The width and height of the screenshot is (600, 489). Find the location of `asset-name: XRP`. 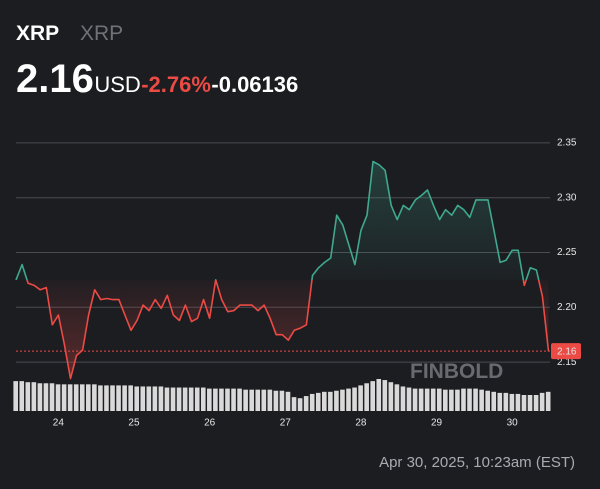

asset-name: XRP is located at coordinates (101, 33).